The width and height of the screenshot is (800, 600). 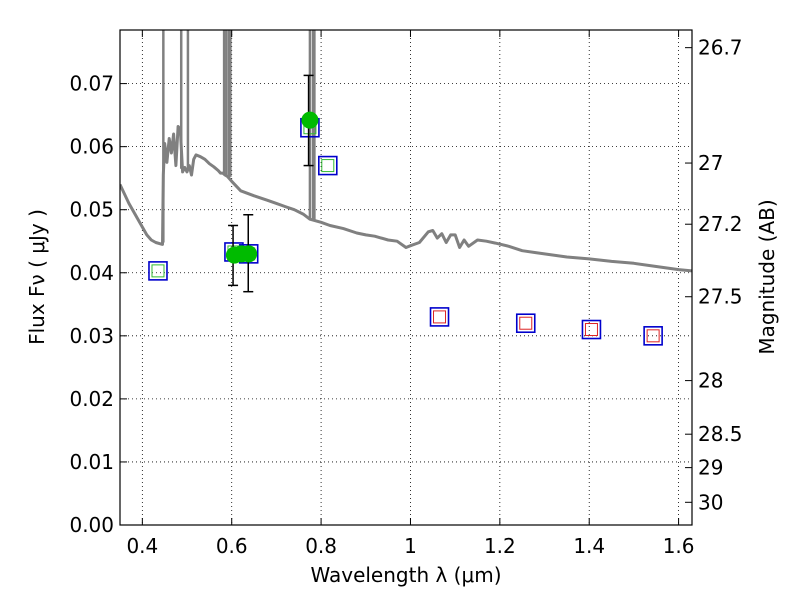 What do you see at coordinates (410, 546) in the screenshot?
I see `x-tick-label: 1` at bounding box center [410, 546].